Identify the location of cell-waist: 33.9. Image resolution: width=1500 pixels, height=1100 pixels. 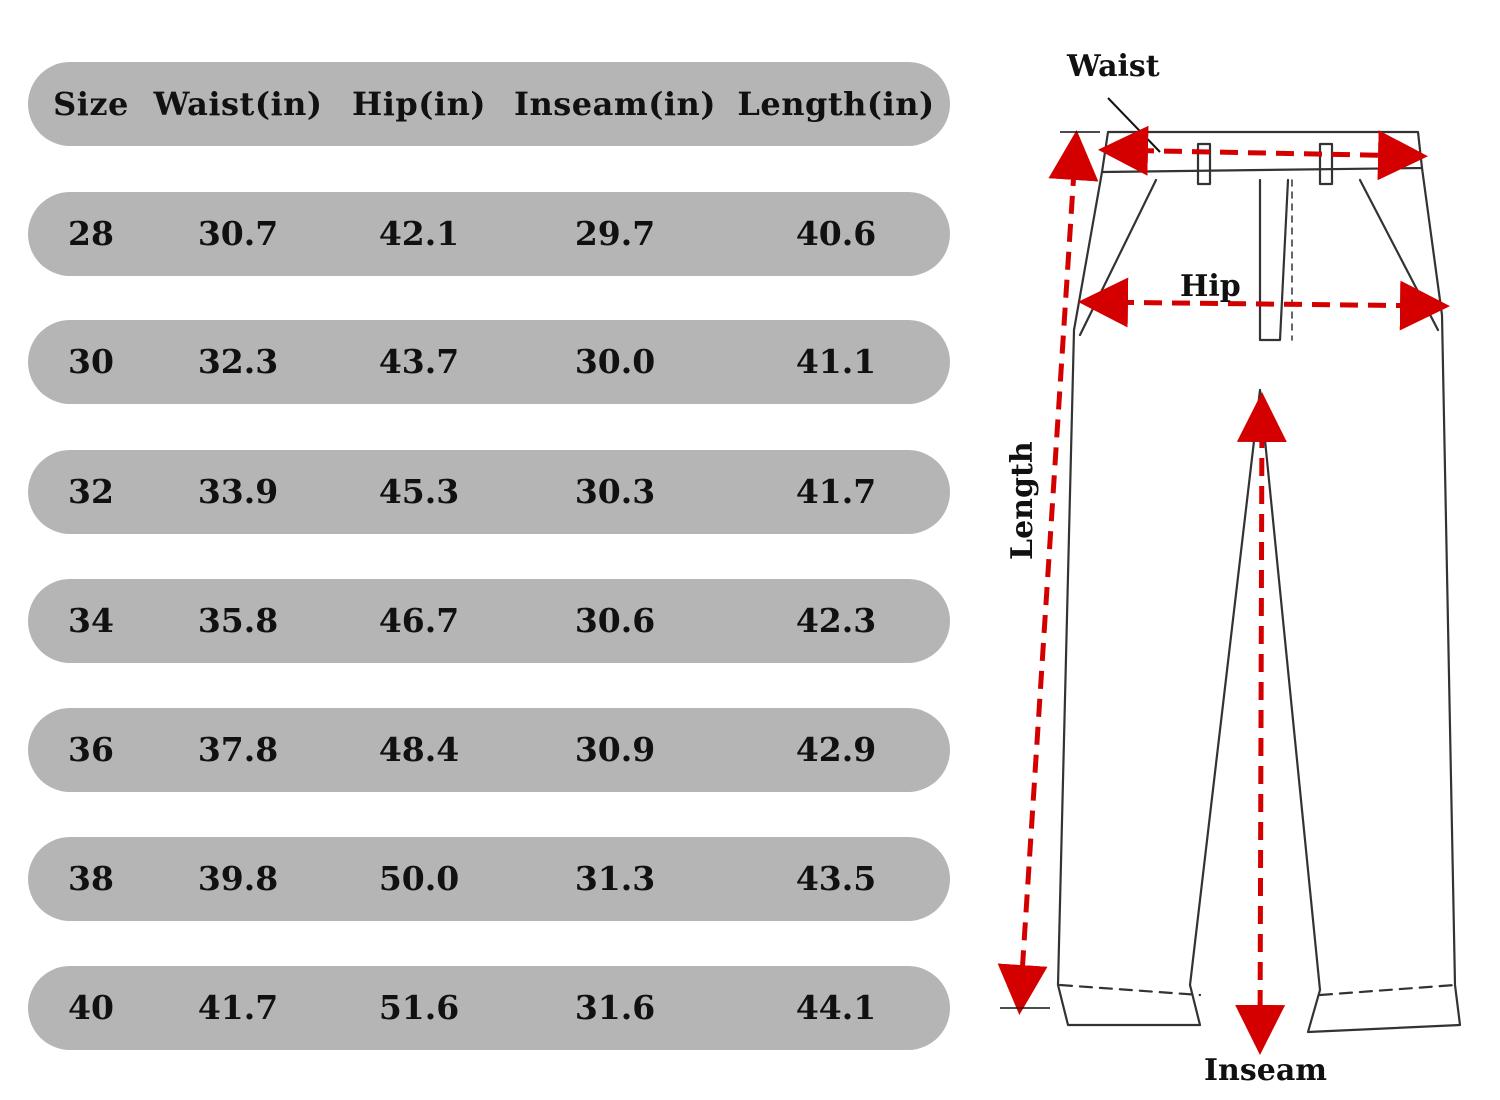
(238, 491).